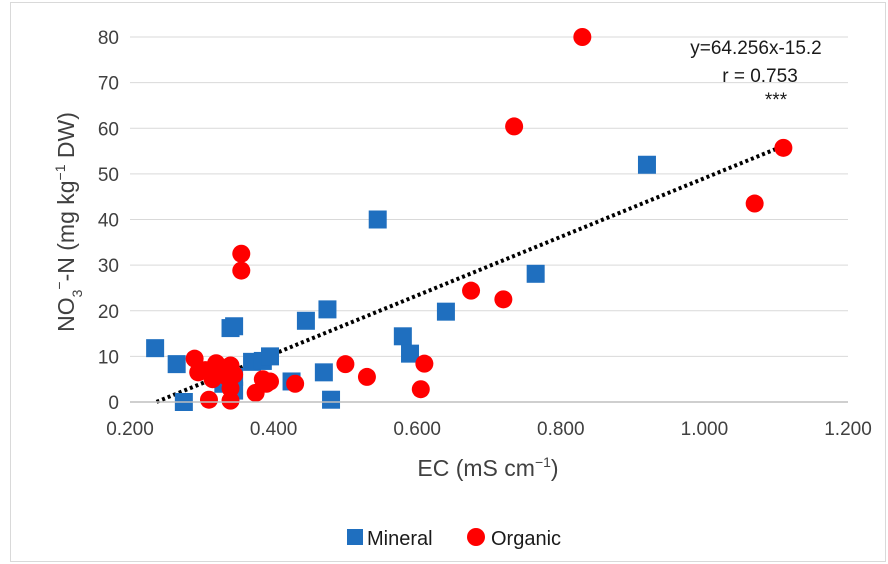 This screenshot has width=888, height=564. Describe the element at coordinates (417, 429) in the screenshot. I see `x-tick-label: 0.600` at that location.